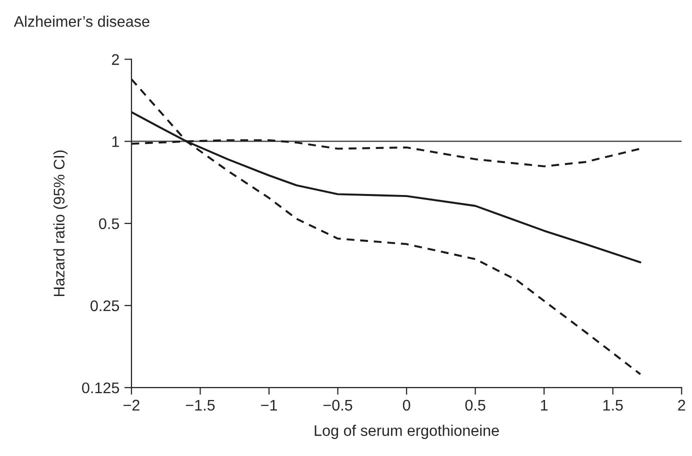  Describe the element at coordinates (337, 405) in the screenshot. I see `x-tick-label: −0.5` at that location.